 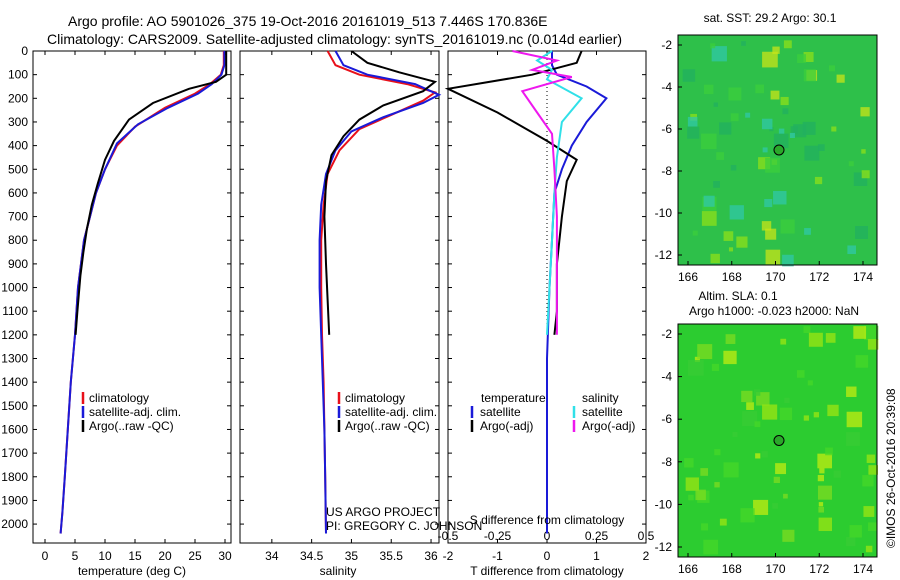 I want to click on y-tick-label: 1100, so click(x=15, y=311).